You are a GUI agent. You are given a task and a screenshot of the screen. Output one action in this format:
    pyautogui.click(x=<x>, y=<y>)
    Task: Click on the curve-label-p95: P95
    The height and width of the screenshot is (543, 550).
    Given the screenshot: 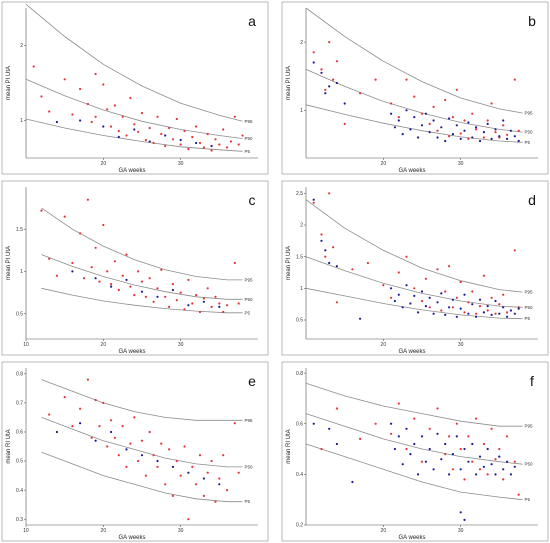 What is the action you would take?
    pyautogui.click(x=249, y=279)
    